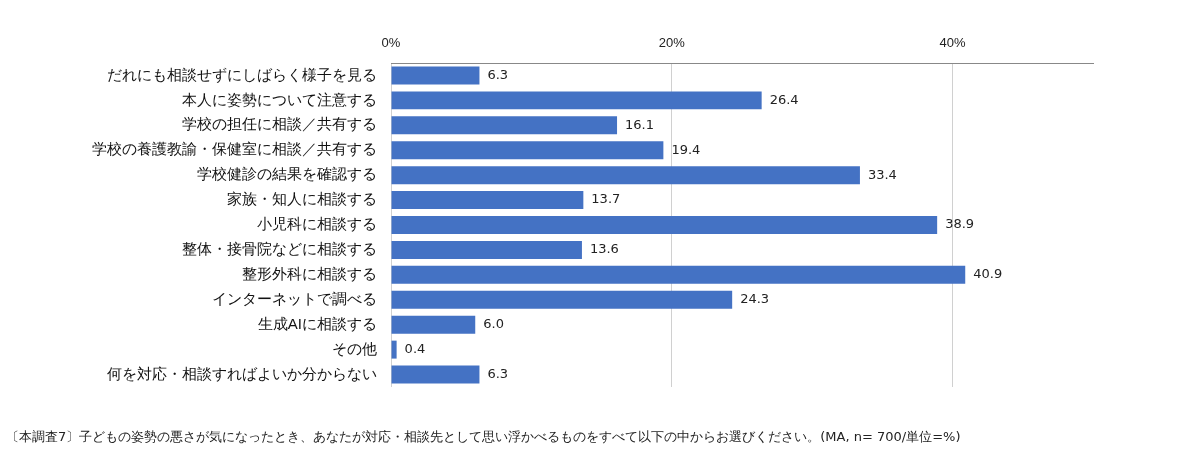 This screenshot has width=1200, height=456. Describe the element at coordinates (784, 99) in the screenshot. I see `data-label: 26.4` at that location.